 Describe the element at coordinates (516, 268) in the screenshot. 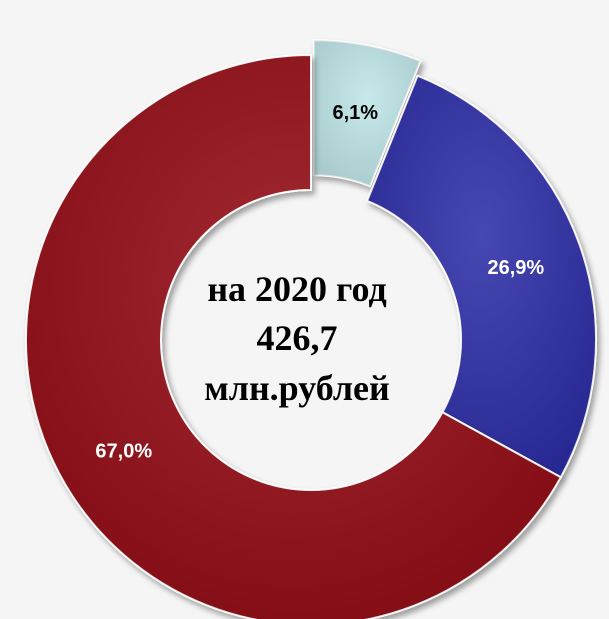

I see `slice-2-label: 26,9%` at that location.